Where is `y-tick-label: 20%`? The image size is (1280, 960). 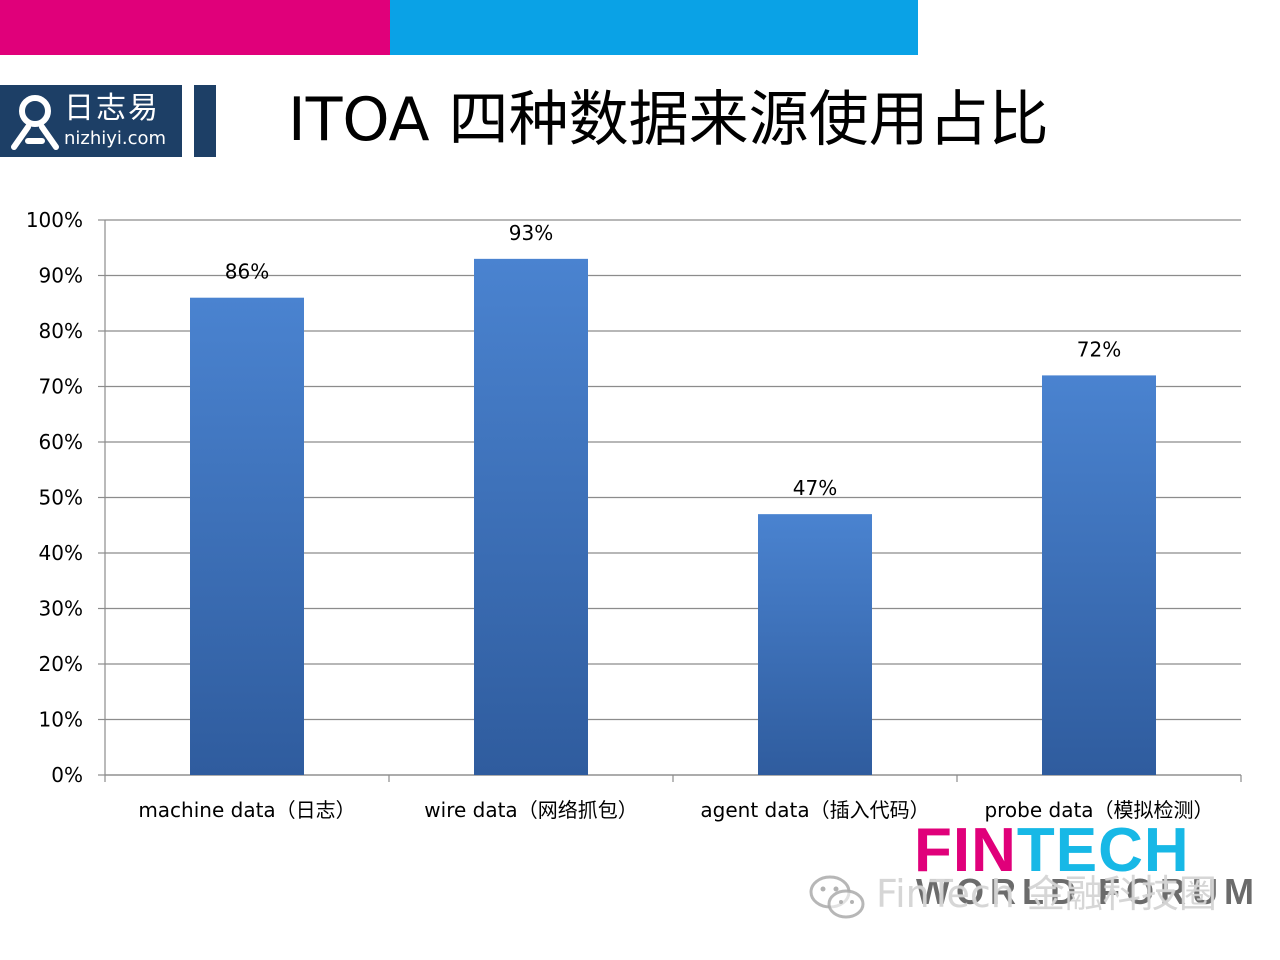 y-tick-label: 20% is located at coordinates (61, 664).